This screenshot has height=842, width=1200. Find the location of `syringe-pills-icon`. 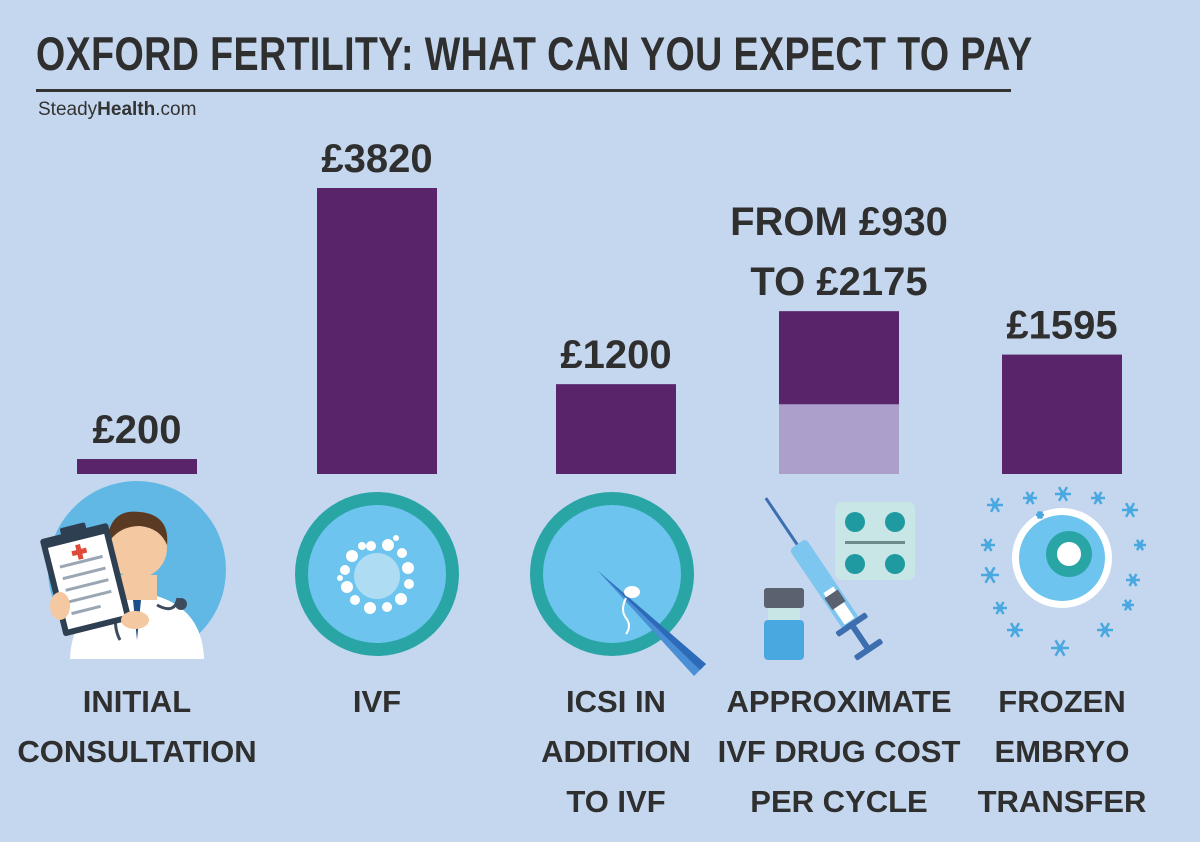

syringe-pills-icon is located at coordinates (839, 579).